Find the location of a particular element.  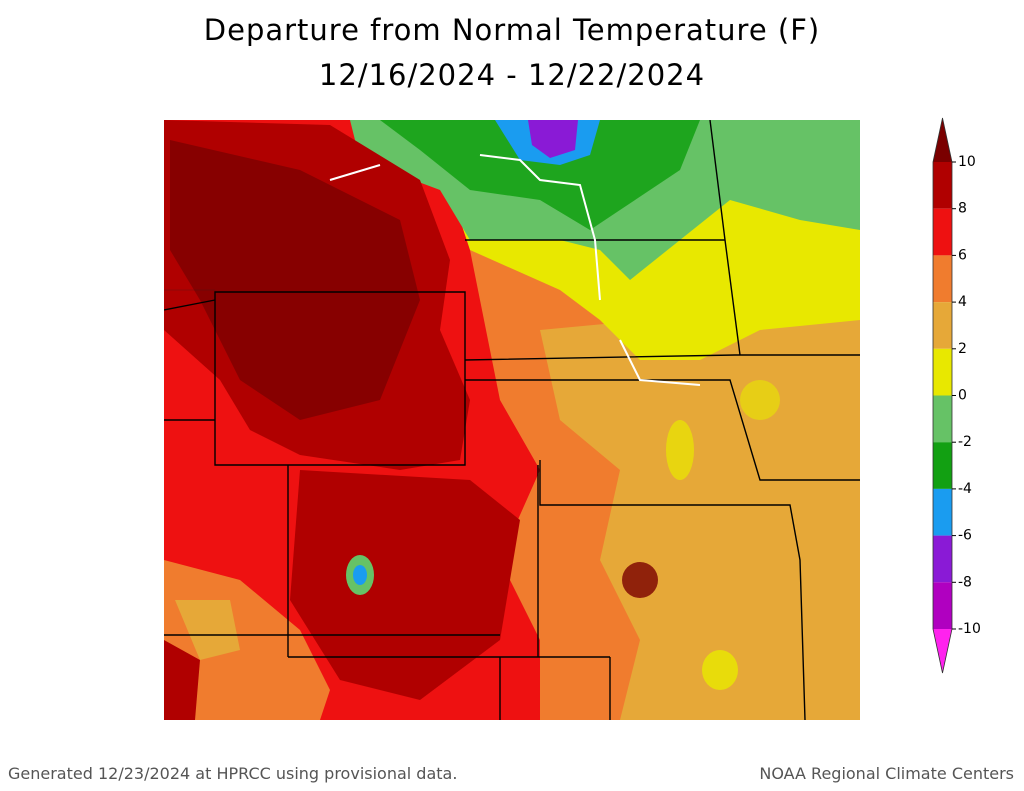

colorbar-label: 10 is located at coordinates (967, 162).